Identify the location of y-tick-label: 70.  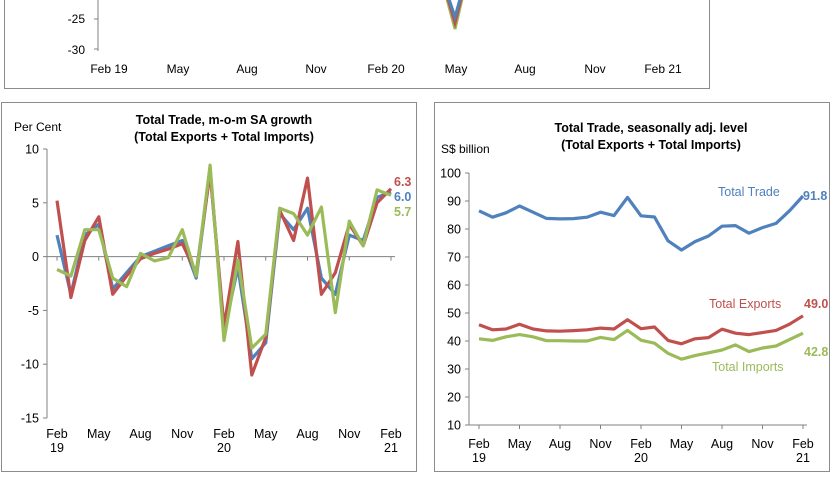
(454, 258).